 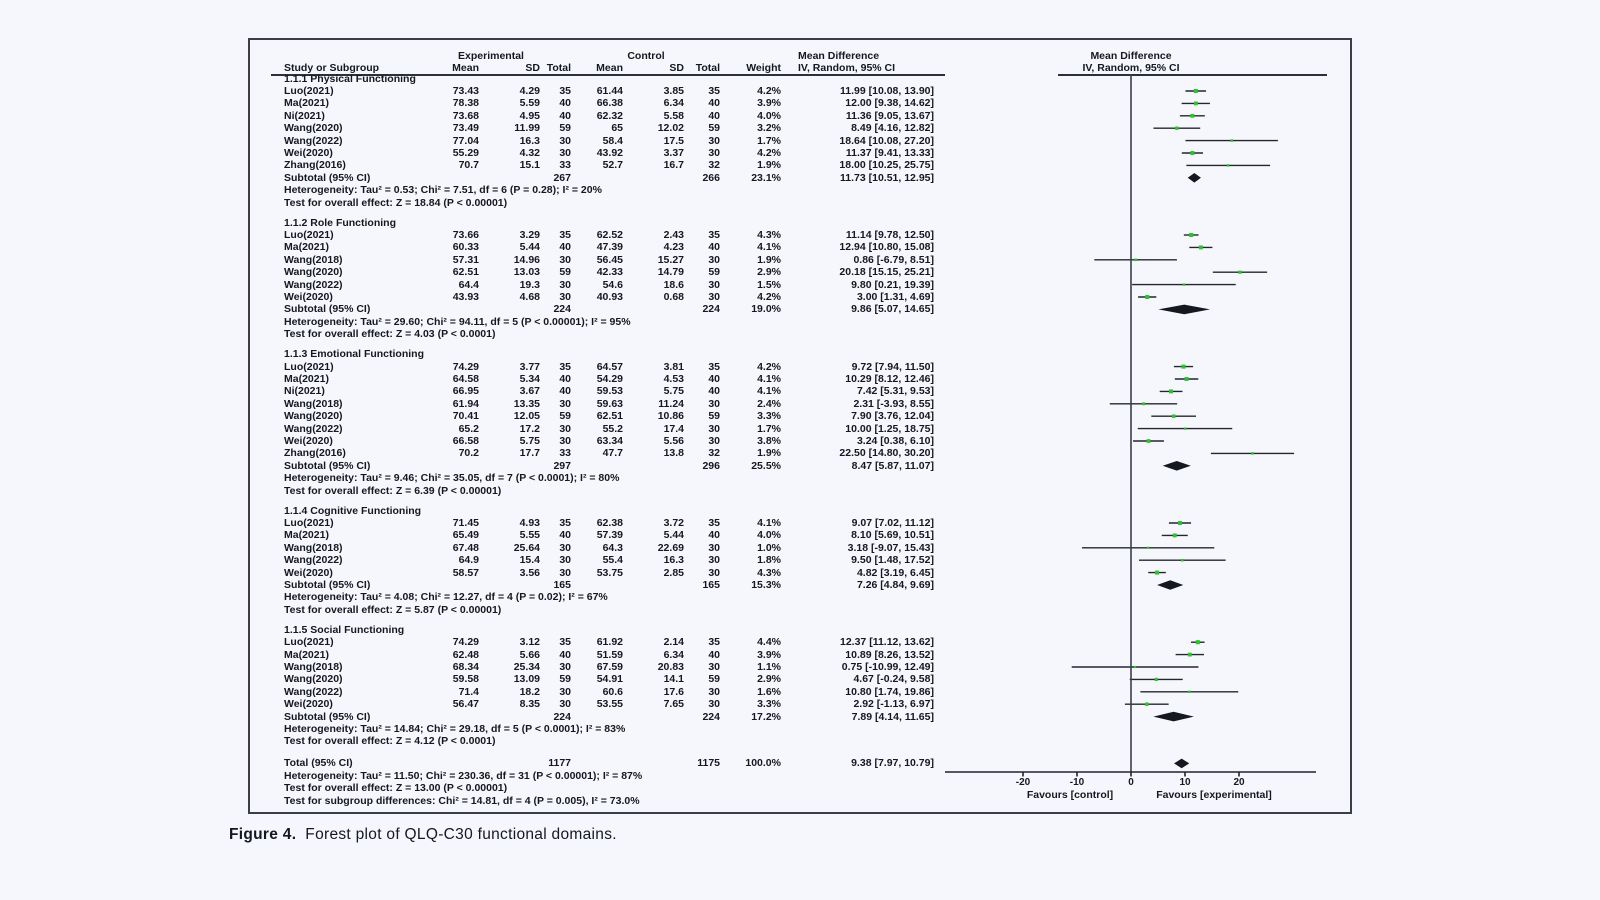 What do you see at coordinates (1185, 782) in the screenshot?
I see `axis-tick-label: 10` at bounding box center [1185, 782].